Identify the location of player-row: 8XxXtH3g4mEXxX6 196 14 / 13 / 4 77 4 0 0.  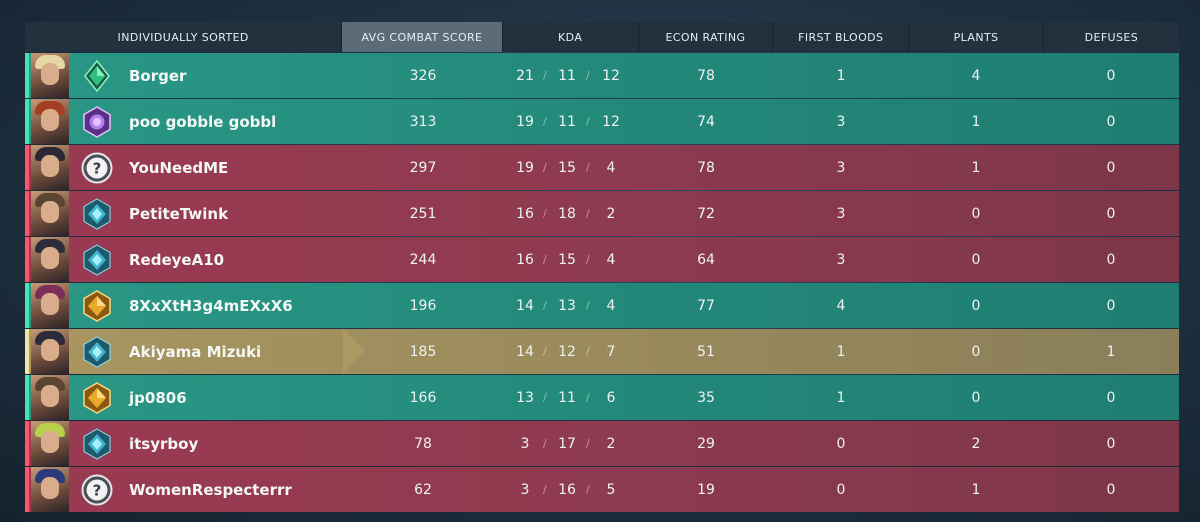
(602, 305).